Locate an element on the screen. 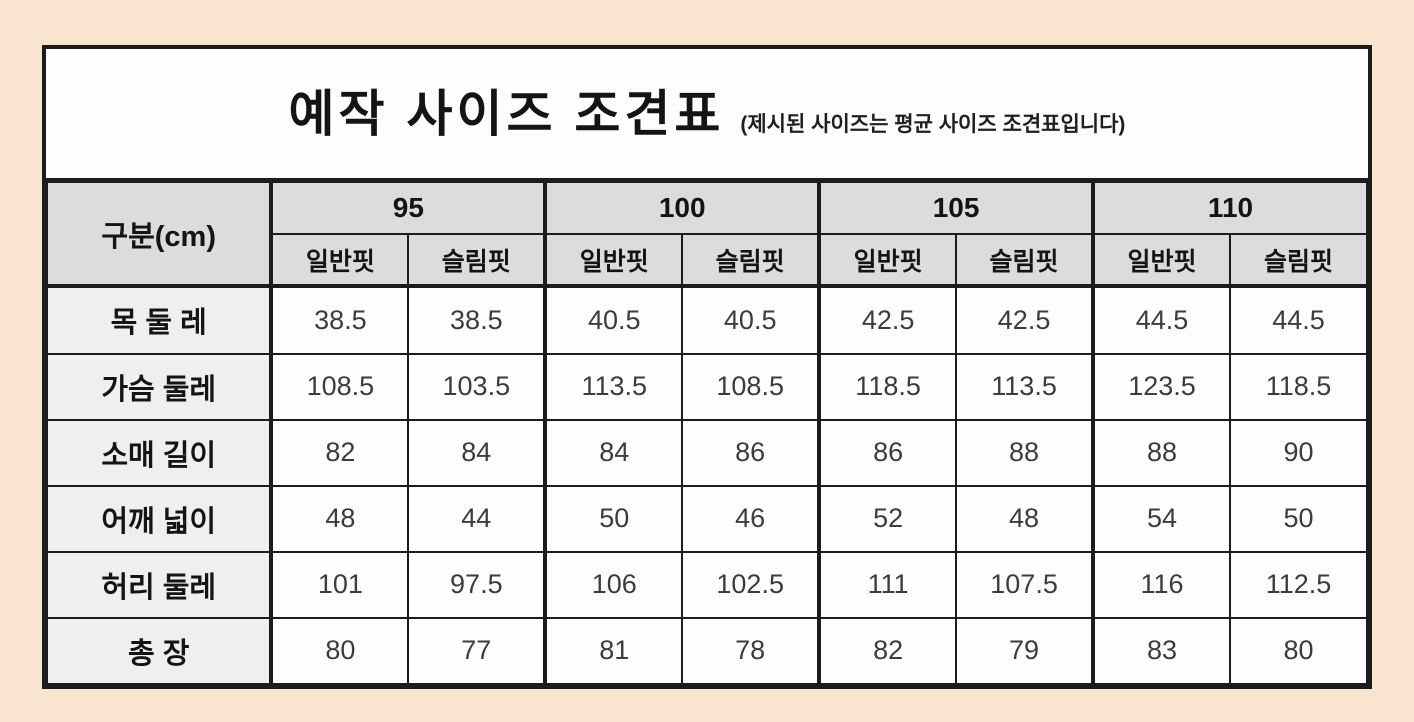  size-group-header: 105 is located at coordinates (956, 208).